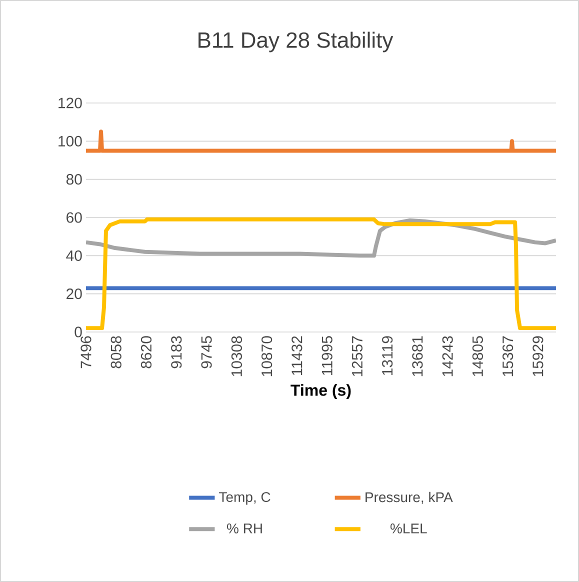 The height and width of the screenshot is (582, 579). Describe the element at coordinates (357, 356) in the screenshot. I see `x-tick-label: 12557` at that location.